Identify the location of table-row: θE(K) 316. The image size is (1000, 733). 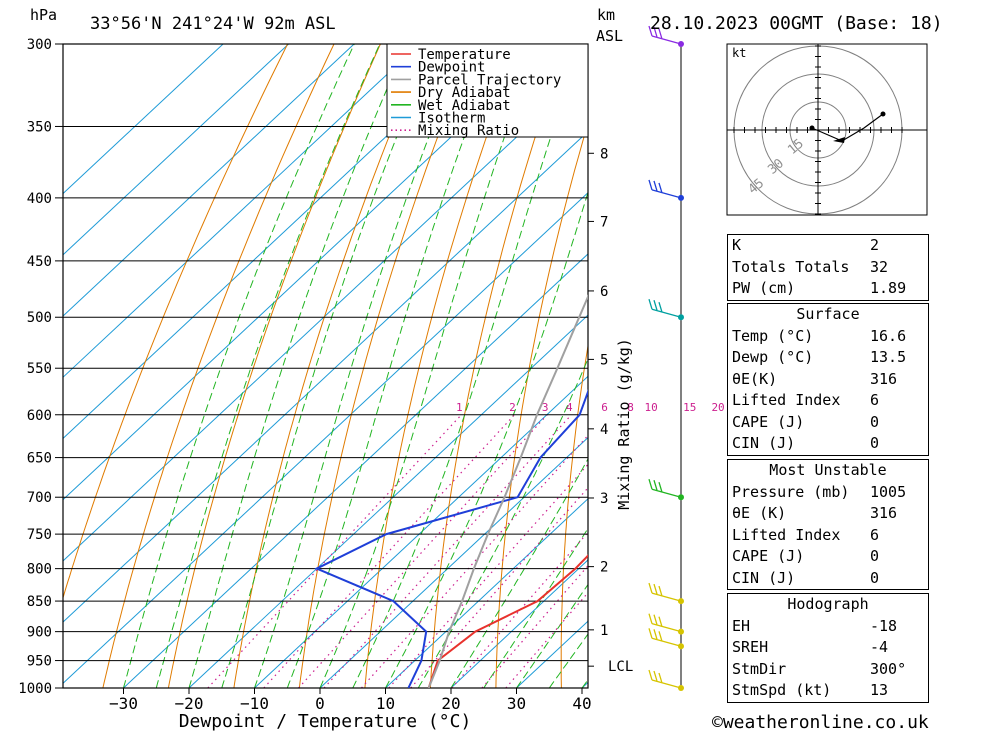
(815, 378).